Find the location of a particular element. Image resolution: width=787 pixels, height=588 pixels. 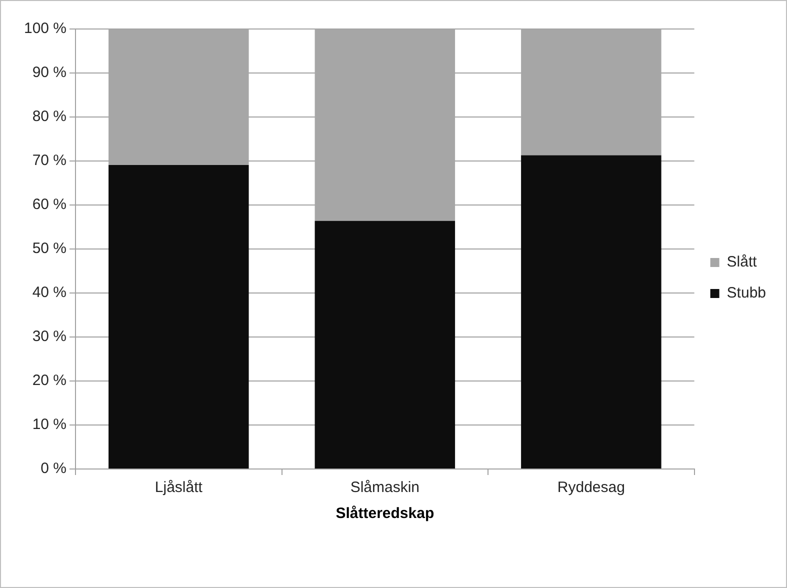

y-tick-label: 100 % is located at coordinates (45, 29).